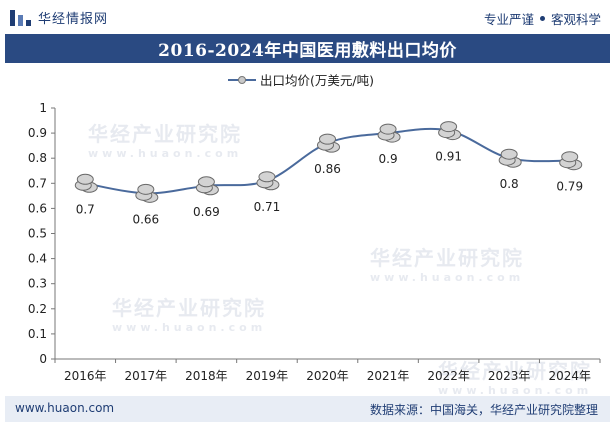 The width and height of the screenshot is (615, 427). Describe the element at coordinates (307, 409) in the screenshot. I see `footer: www.huaon.com 数据来源：中国海关，华经产业研究院整理` at that location.